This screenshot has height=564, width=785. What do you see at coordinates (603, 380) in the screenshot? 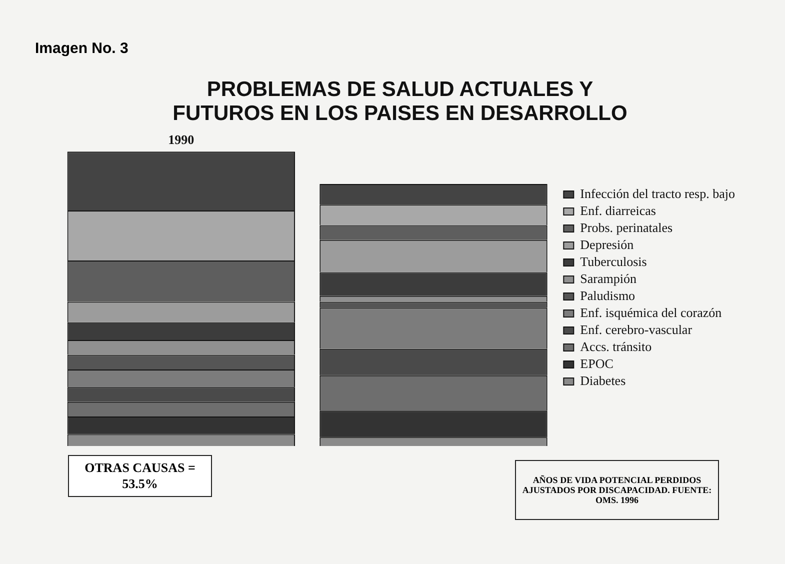
I see `legend-label: Diabetes` at bounding box center [603, 380].